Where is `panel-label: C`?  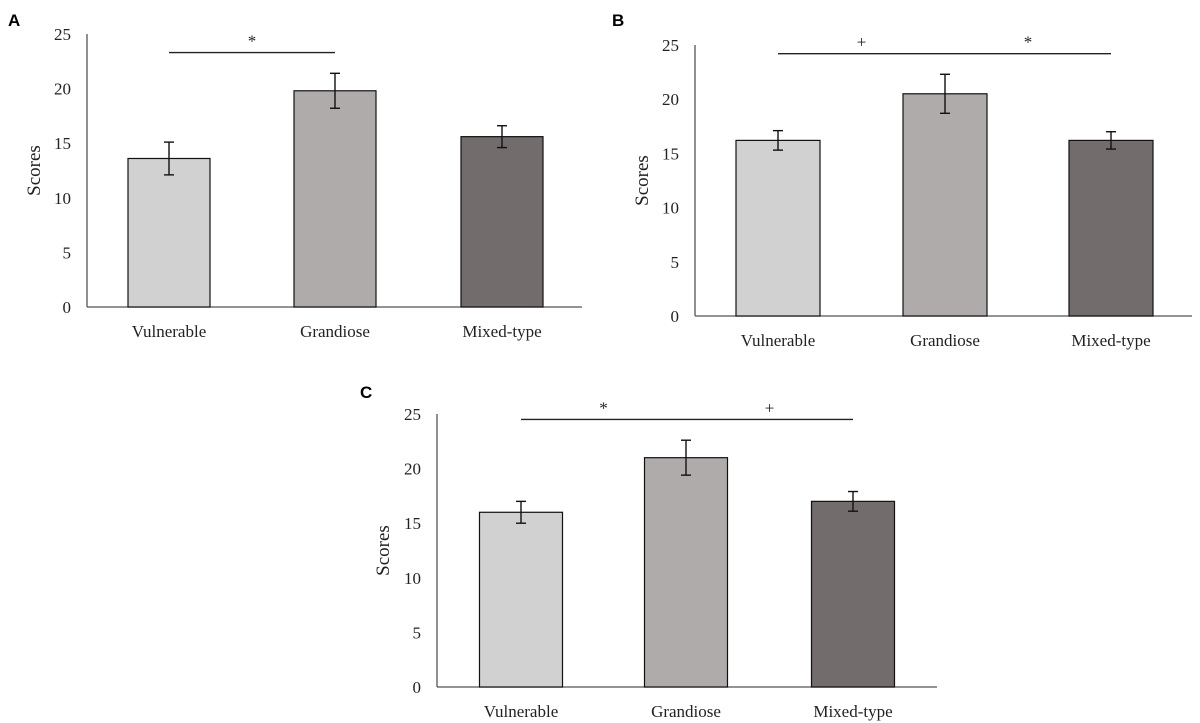 panel-label: C is located at coordinates (366, 392).